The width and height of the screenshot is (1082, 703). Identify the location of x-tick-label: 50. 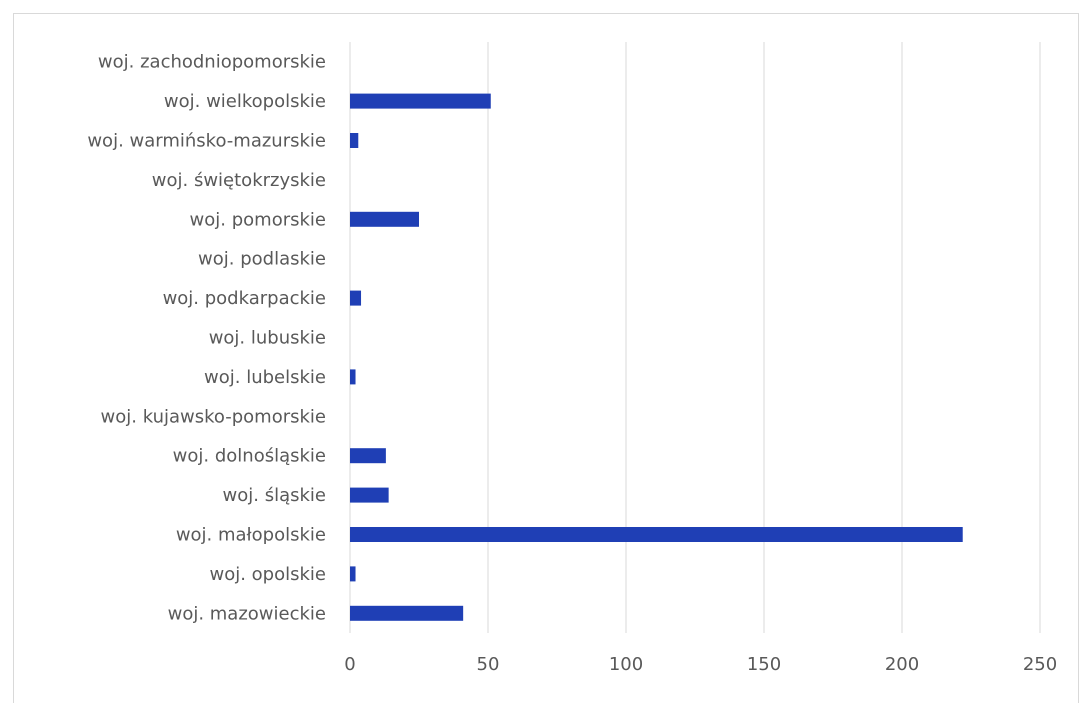
(488, 664).